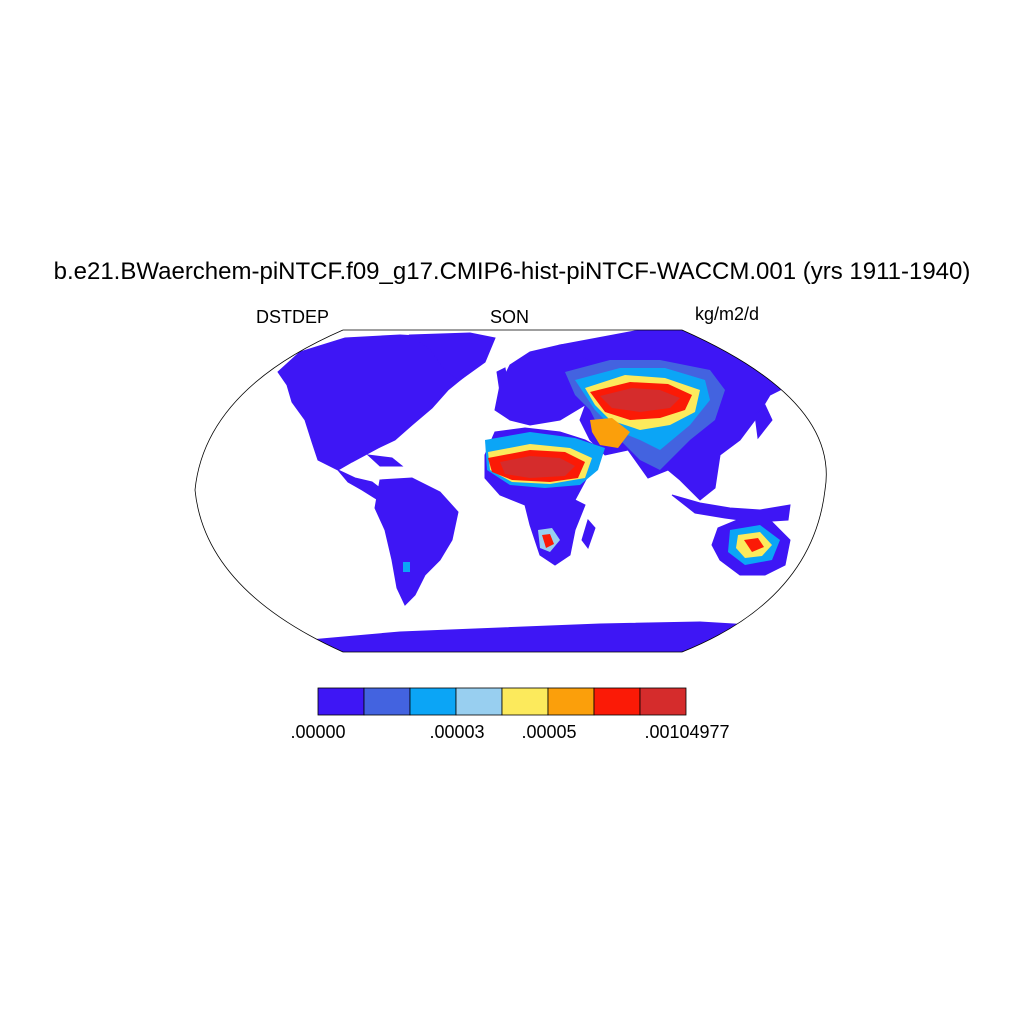 This screenshot has height=1024, width=1024. What do you see at coordinates (452, 356) in the screenshot?
I see `greenland` at bounding box center [452, 356].